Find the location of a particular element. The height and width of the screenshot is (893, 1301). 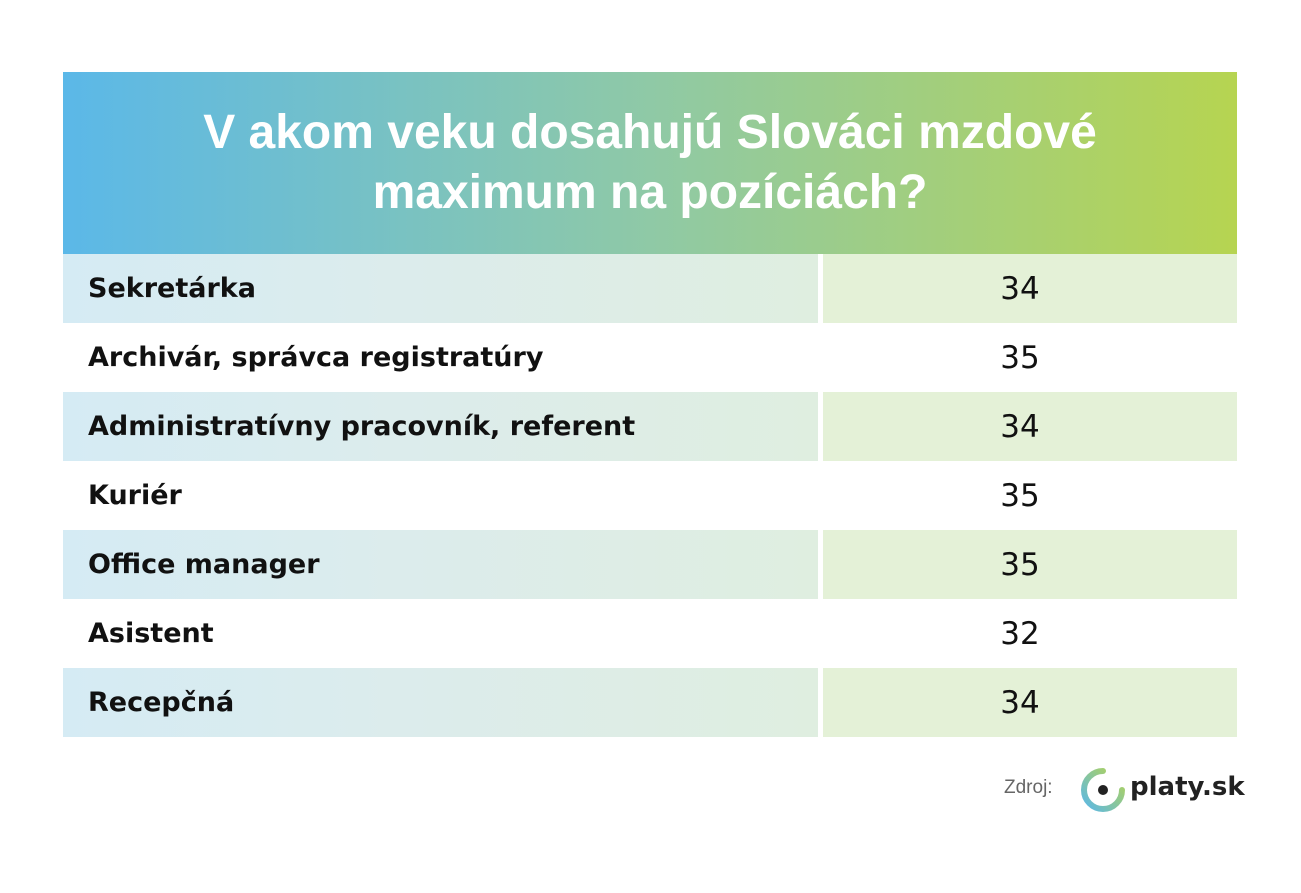

position-label: Archivár, správca registratúry is located at coordinates (316, 357).